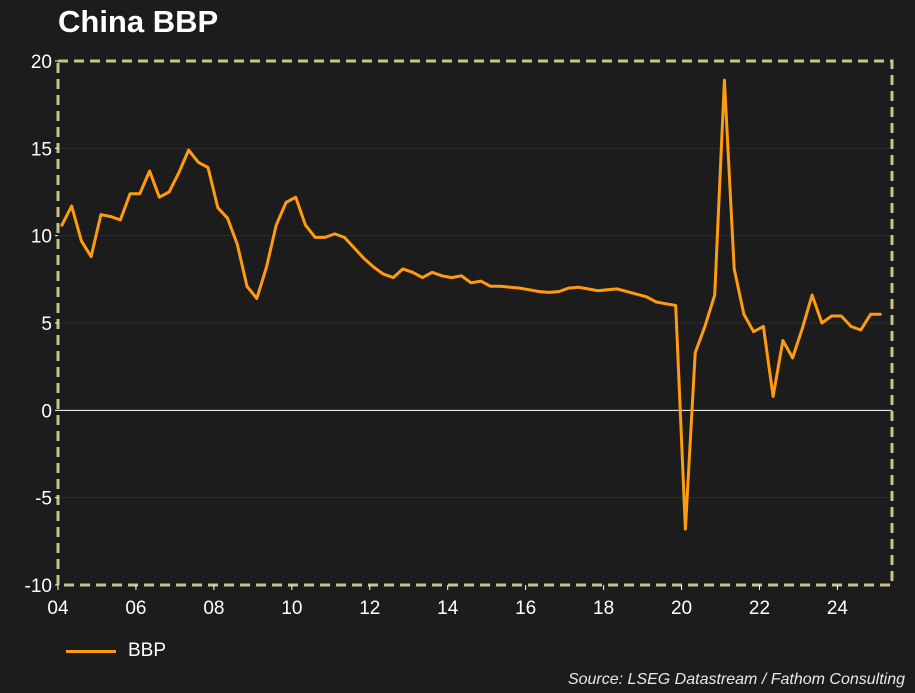 Image resolution: width=915 pixels, height=693 pixels. Describe the element at coordinates (43, 499) in the screenshot. I see `y-tick-label: -5` at that location.